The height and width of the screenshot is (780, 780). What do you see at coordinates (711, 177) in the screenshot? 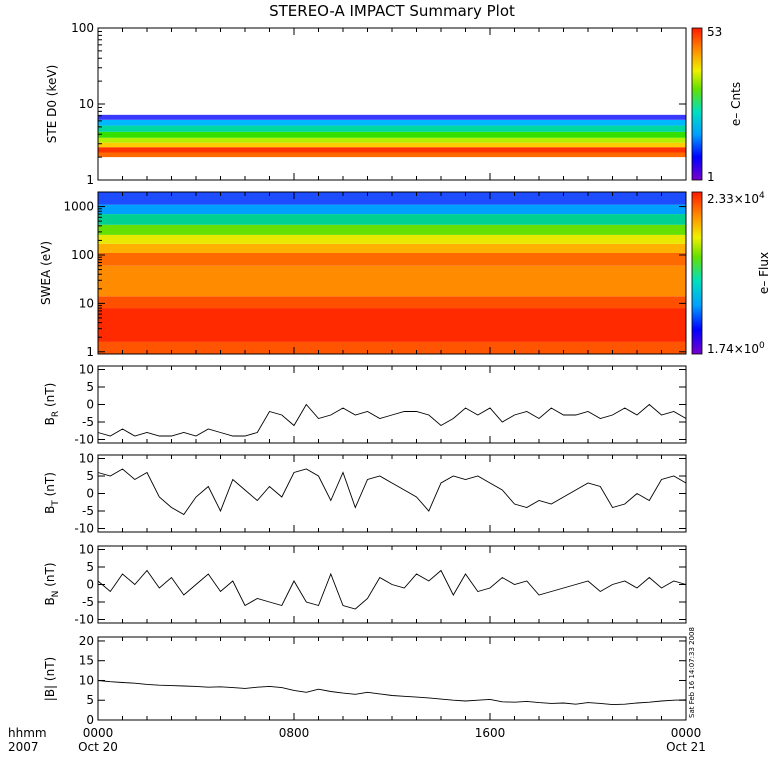
I see `ste-colorbar-min: 1` at bounding box center [711, 177].